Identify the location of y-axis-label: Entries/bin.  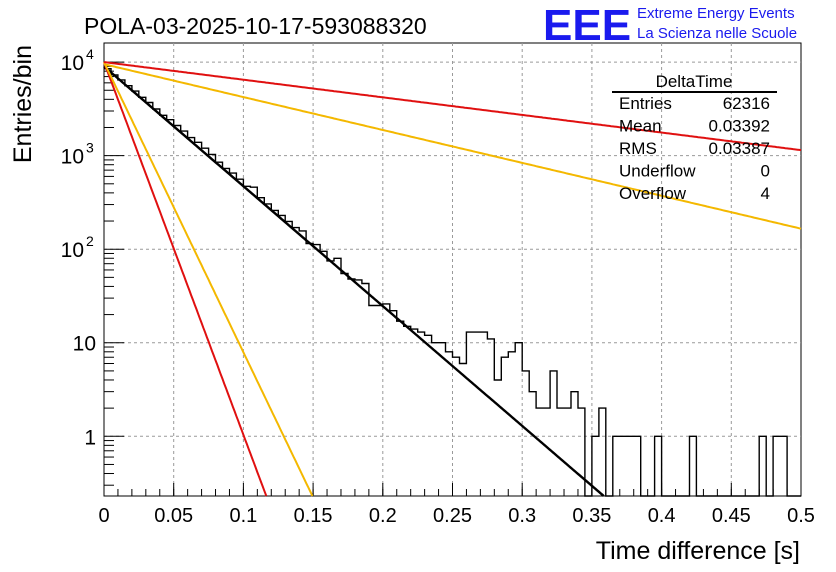
(23, 104).